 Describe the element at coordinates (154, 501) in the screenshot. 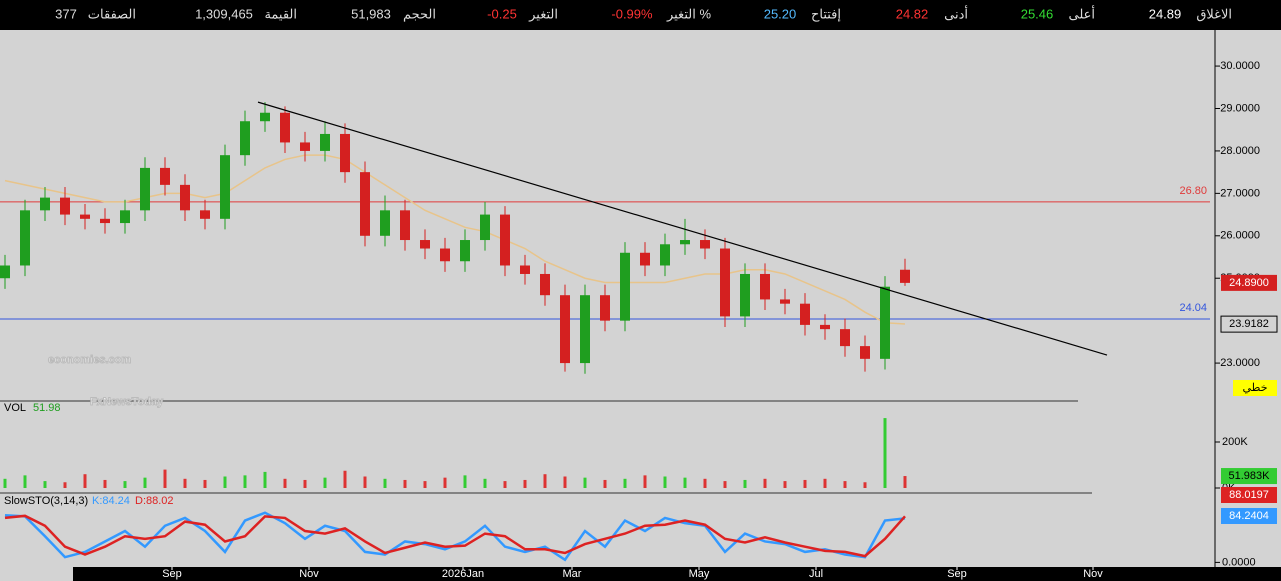

I see `legend-entry: D:88.02` at that location.